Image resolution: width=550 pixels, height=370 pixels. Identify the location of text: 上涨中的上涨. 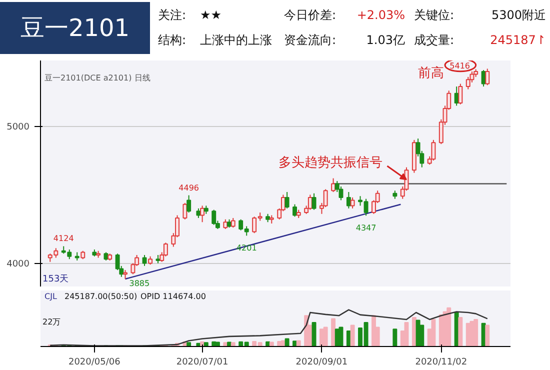
(236, 40).